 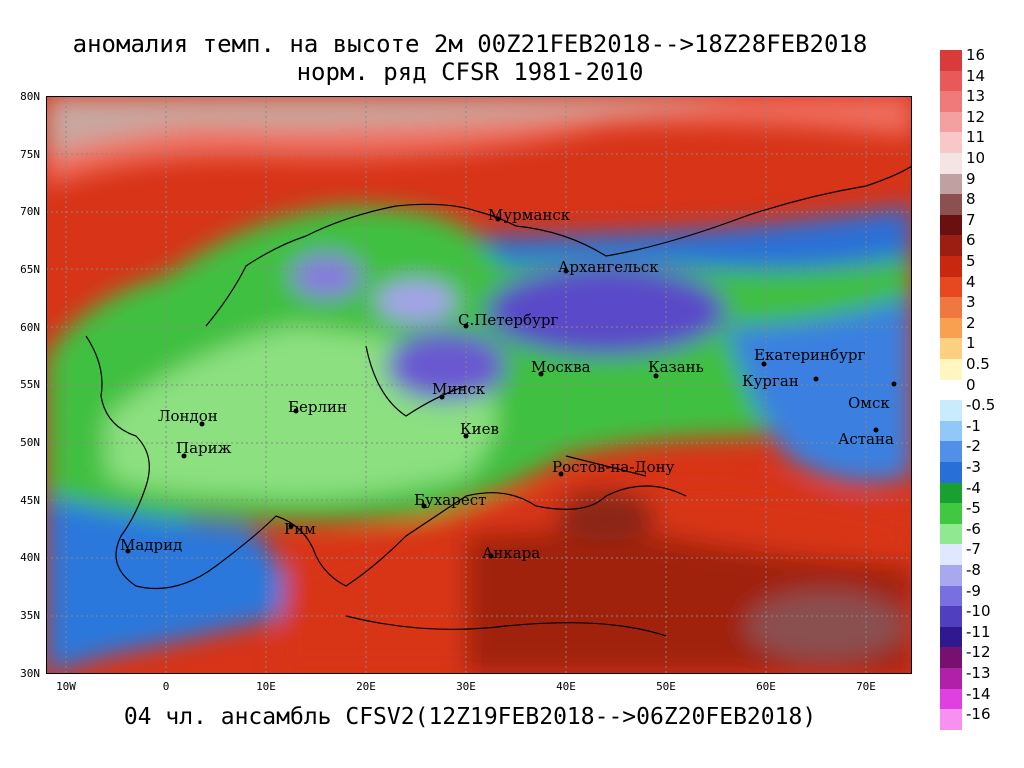 What do you see at coordinates (971, 199) in the screenshot?
I see `colorbar-label: 8` at bounding box center [971, 199].